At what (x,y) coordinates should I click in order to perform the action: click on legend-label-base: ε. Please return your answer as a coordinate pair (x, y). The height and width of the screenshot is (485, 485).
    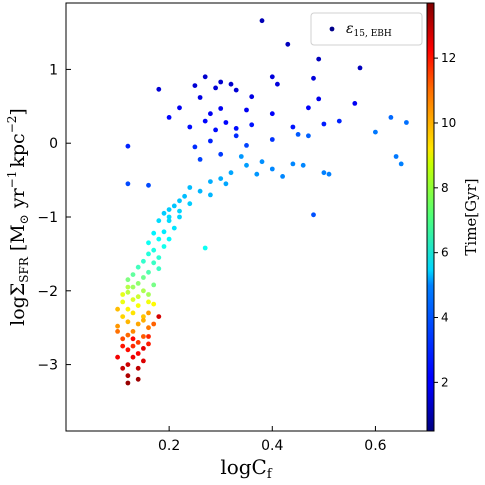
    Looking at the image, I should click on (350, 29).